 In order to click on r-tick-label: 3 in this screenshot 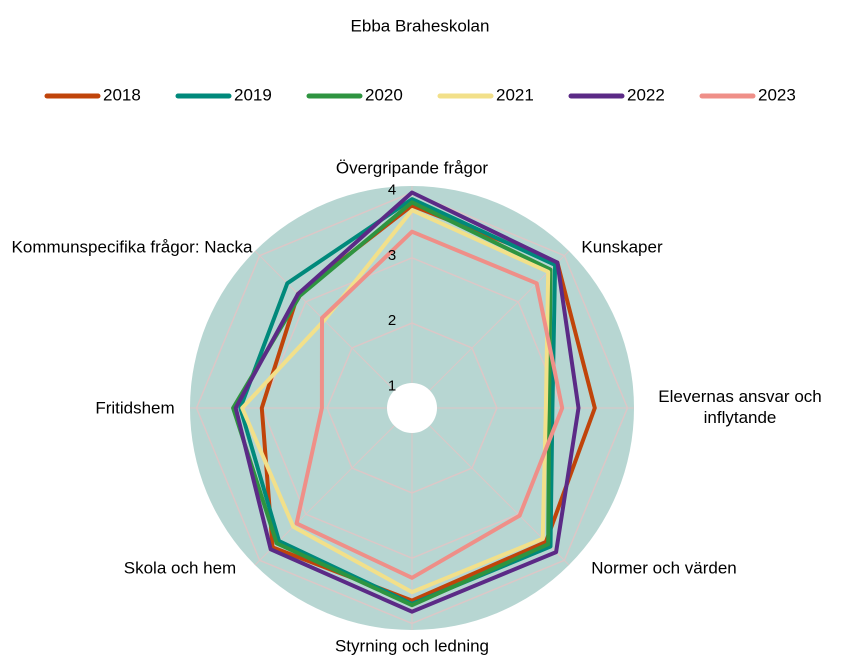, I will do `click(392, 255)`.